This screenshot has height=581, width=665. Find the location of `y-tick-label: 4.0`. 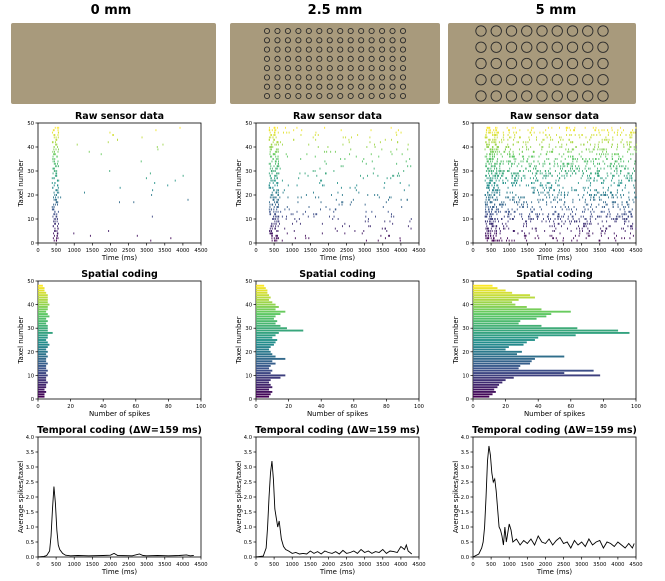

y-tick-label: 4.0 is located at coordinates (465, 438).